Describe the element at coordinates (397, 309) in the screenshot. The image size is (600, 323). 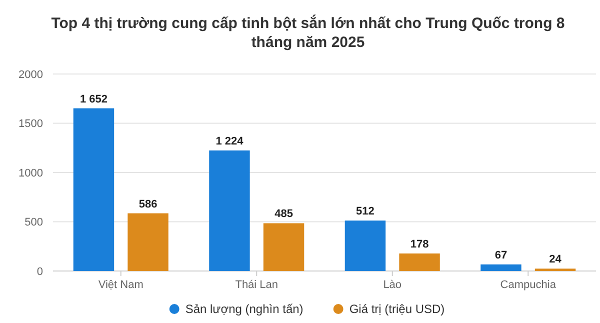
I see `legend-label: Giá trị (triệu USD)` at that location.